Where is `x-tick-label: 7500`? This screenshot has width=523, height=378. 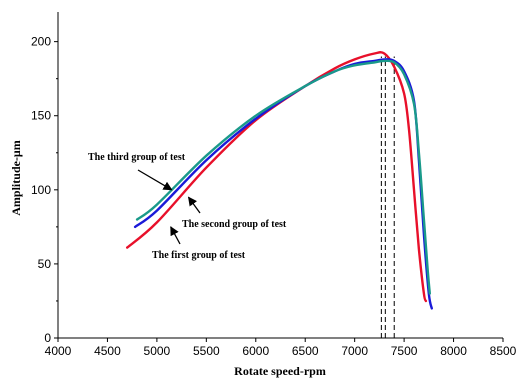
x-tick-label: 7500 is located at coordinates (404, 351).